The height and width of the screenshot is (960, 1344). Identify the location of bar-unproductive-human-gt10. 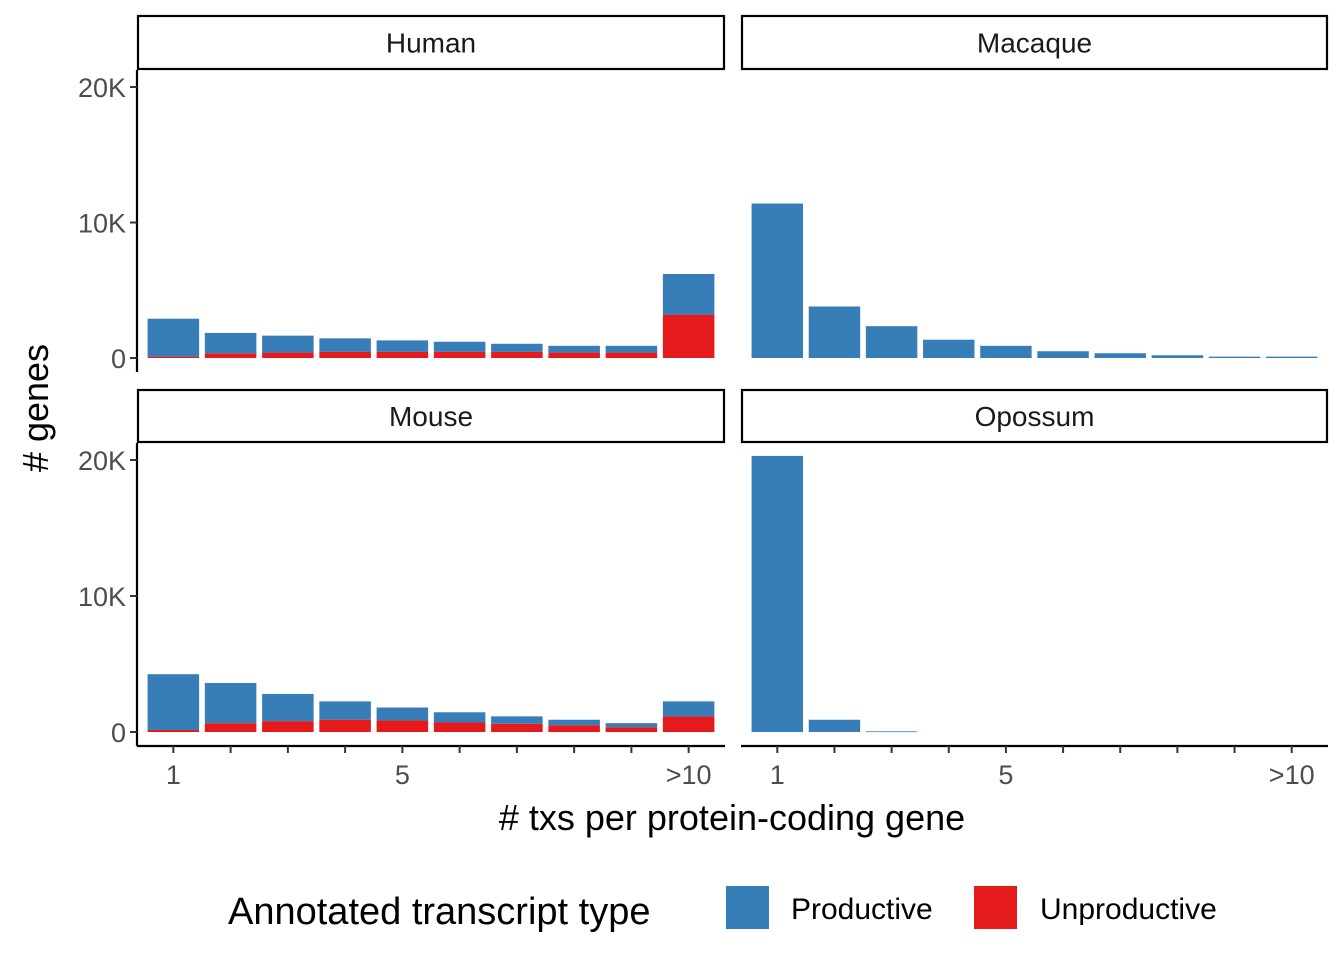
(688, 336).